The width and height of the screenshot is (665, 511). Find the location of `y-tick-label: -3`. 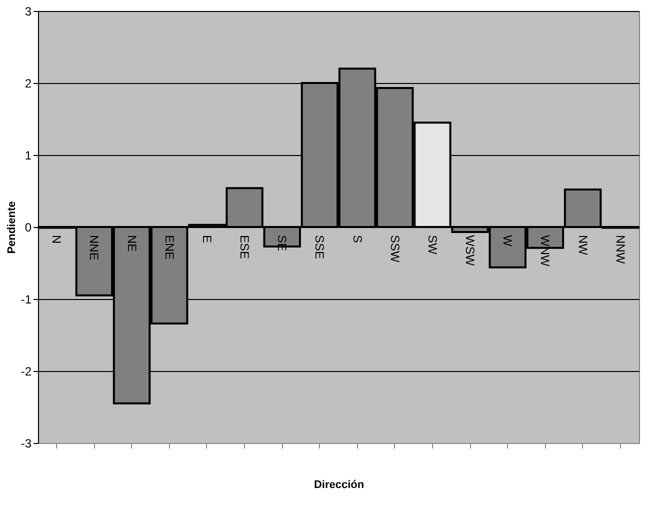

y-tick-label: -3 is located at coordinates (26, 443).